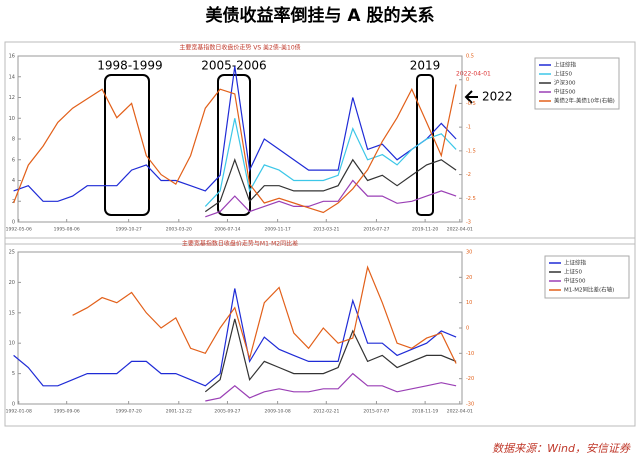 This screenshot has width=640, height=463. I want to click on x-tick-label: 2009-11-17, so click(278, 230).